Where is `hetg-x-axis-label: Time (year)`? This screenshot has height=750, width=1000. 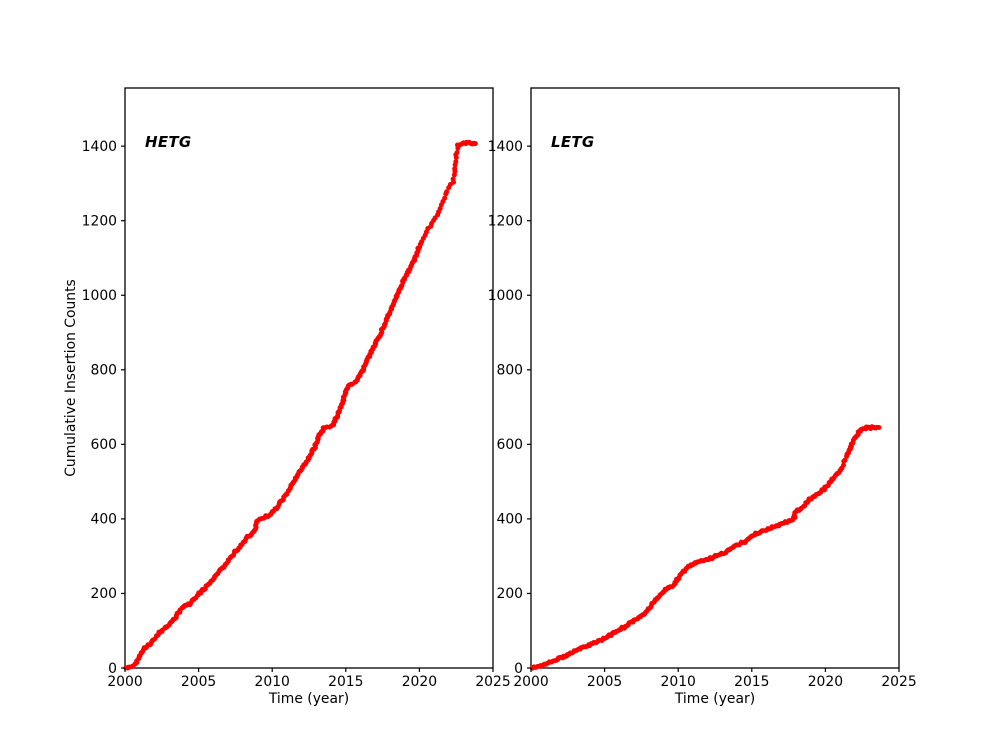 hetg-x-axis-label: Time (year) is located at coordinates (309, 699).